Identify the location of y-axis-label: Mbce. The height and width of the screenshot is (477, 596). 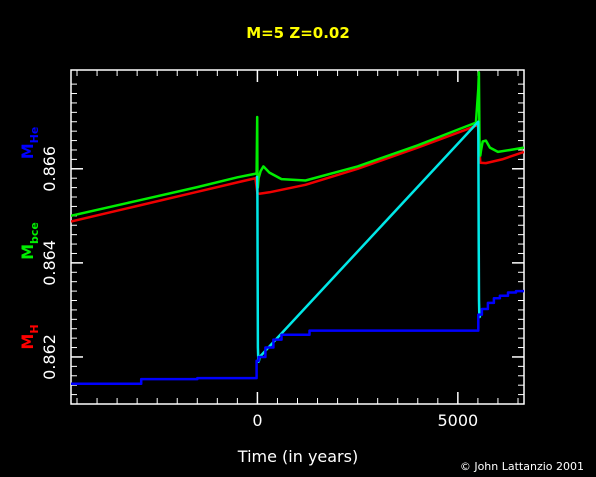
(29, 241).